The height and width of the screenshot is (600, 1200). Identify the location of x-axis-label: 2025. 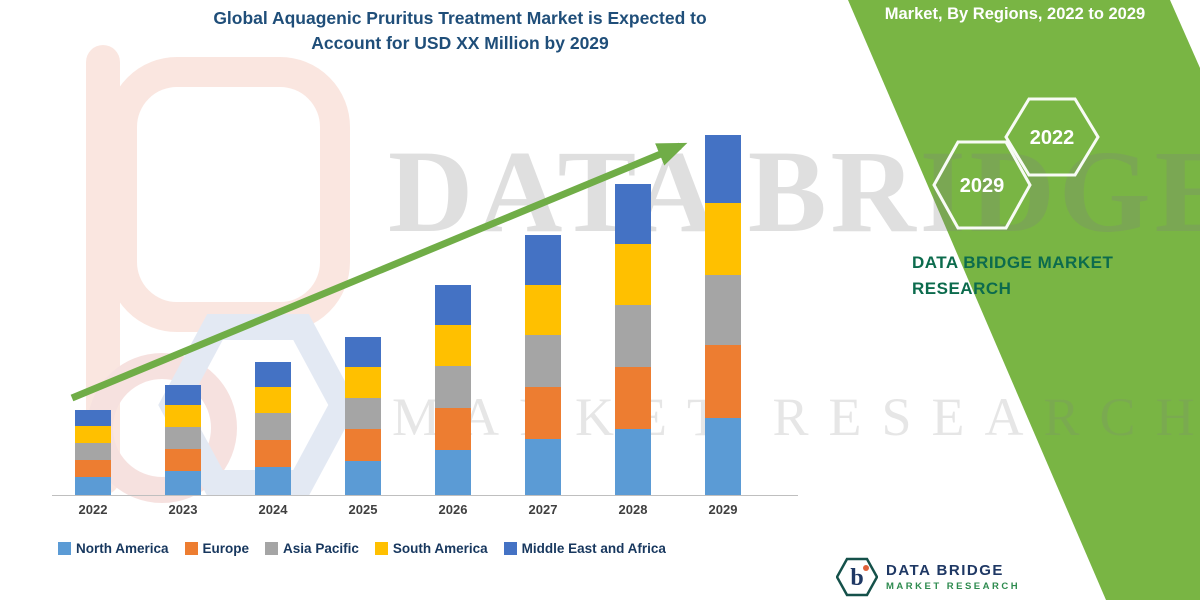
(363, 509).